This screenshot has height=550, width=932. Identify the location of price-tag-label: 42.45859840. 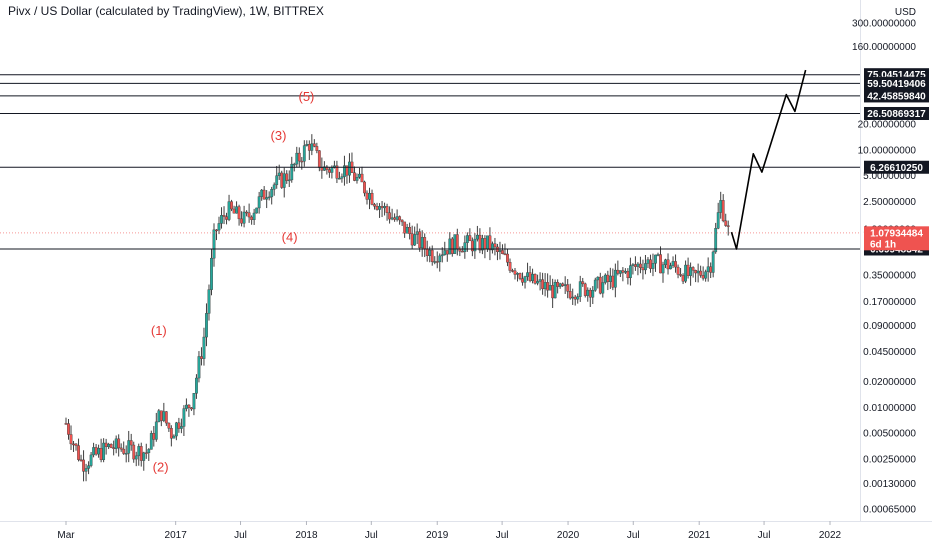
(896, 96).